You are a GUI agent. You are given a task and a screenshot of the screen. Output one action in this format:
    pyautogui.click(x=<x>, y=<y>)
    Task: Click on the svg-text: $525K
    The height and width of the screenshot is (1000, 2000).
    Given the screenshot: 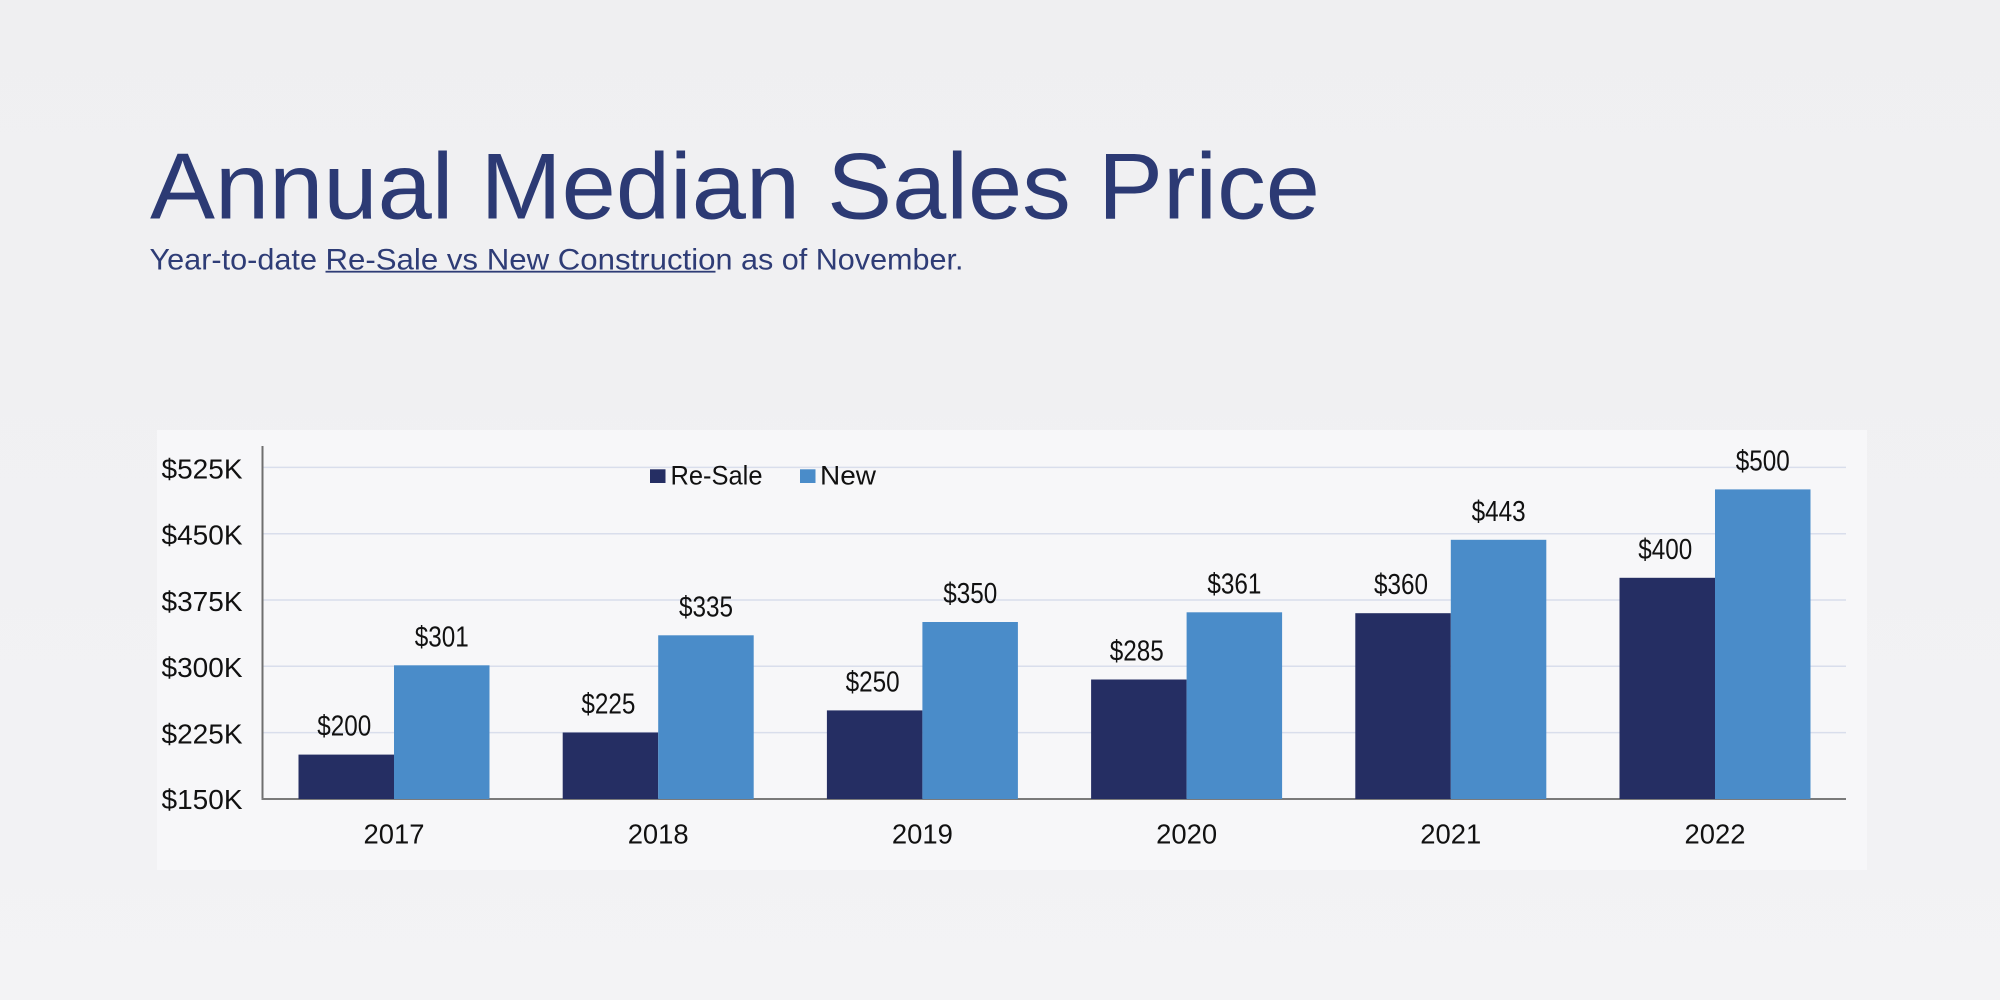 What is the action you would take?
    pyautogui.click(x=202, y=468)
    